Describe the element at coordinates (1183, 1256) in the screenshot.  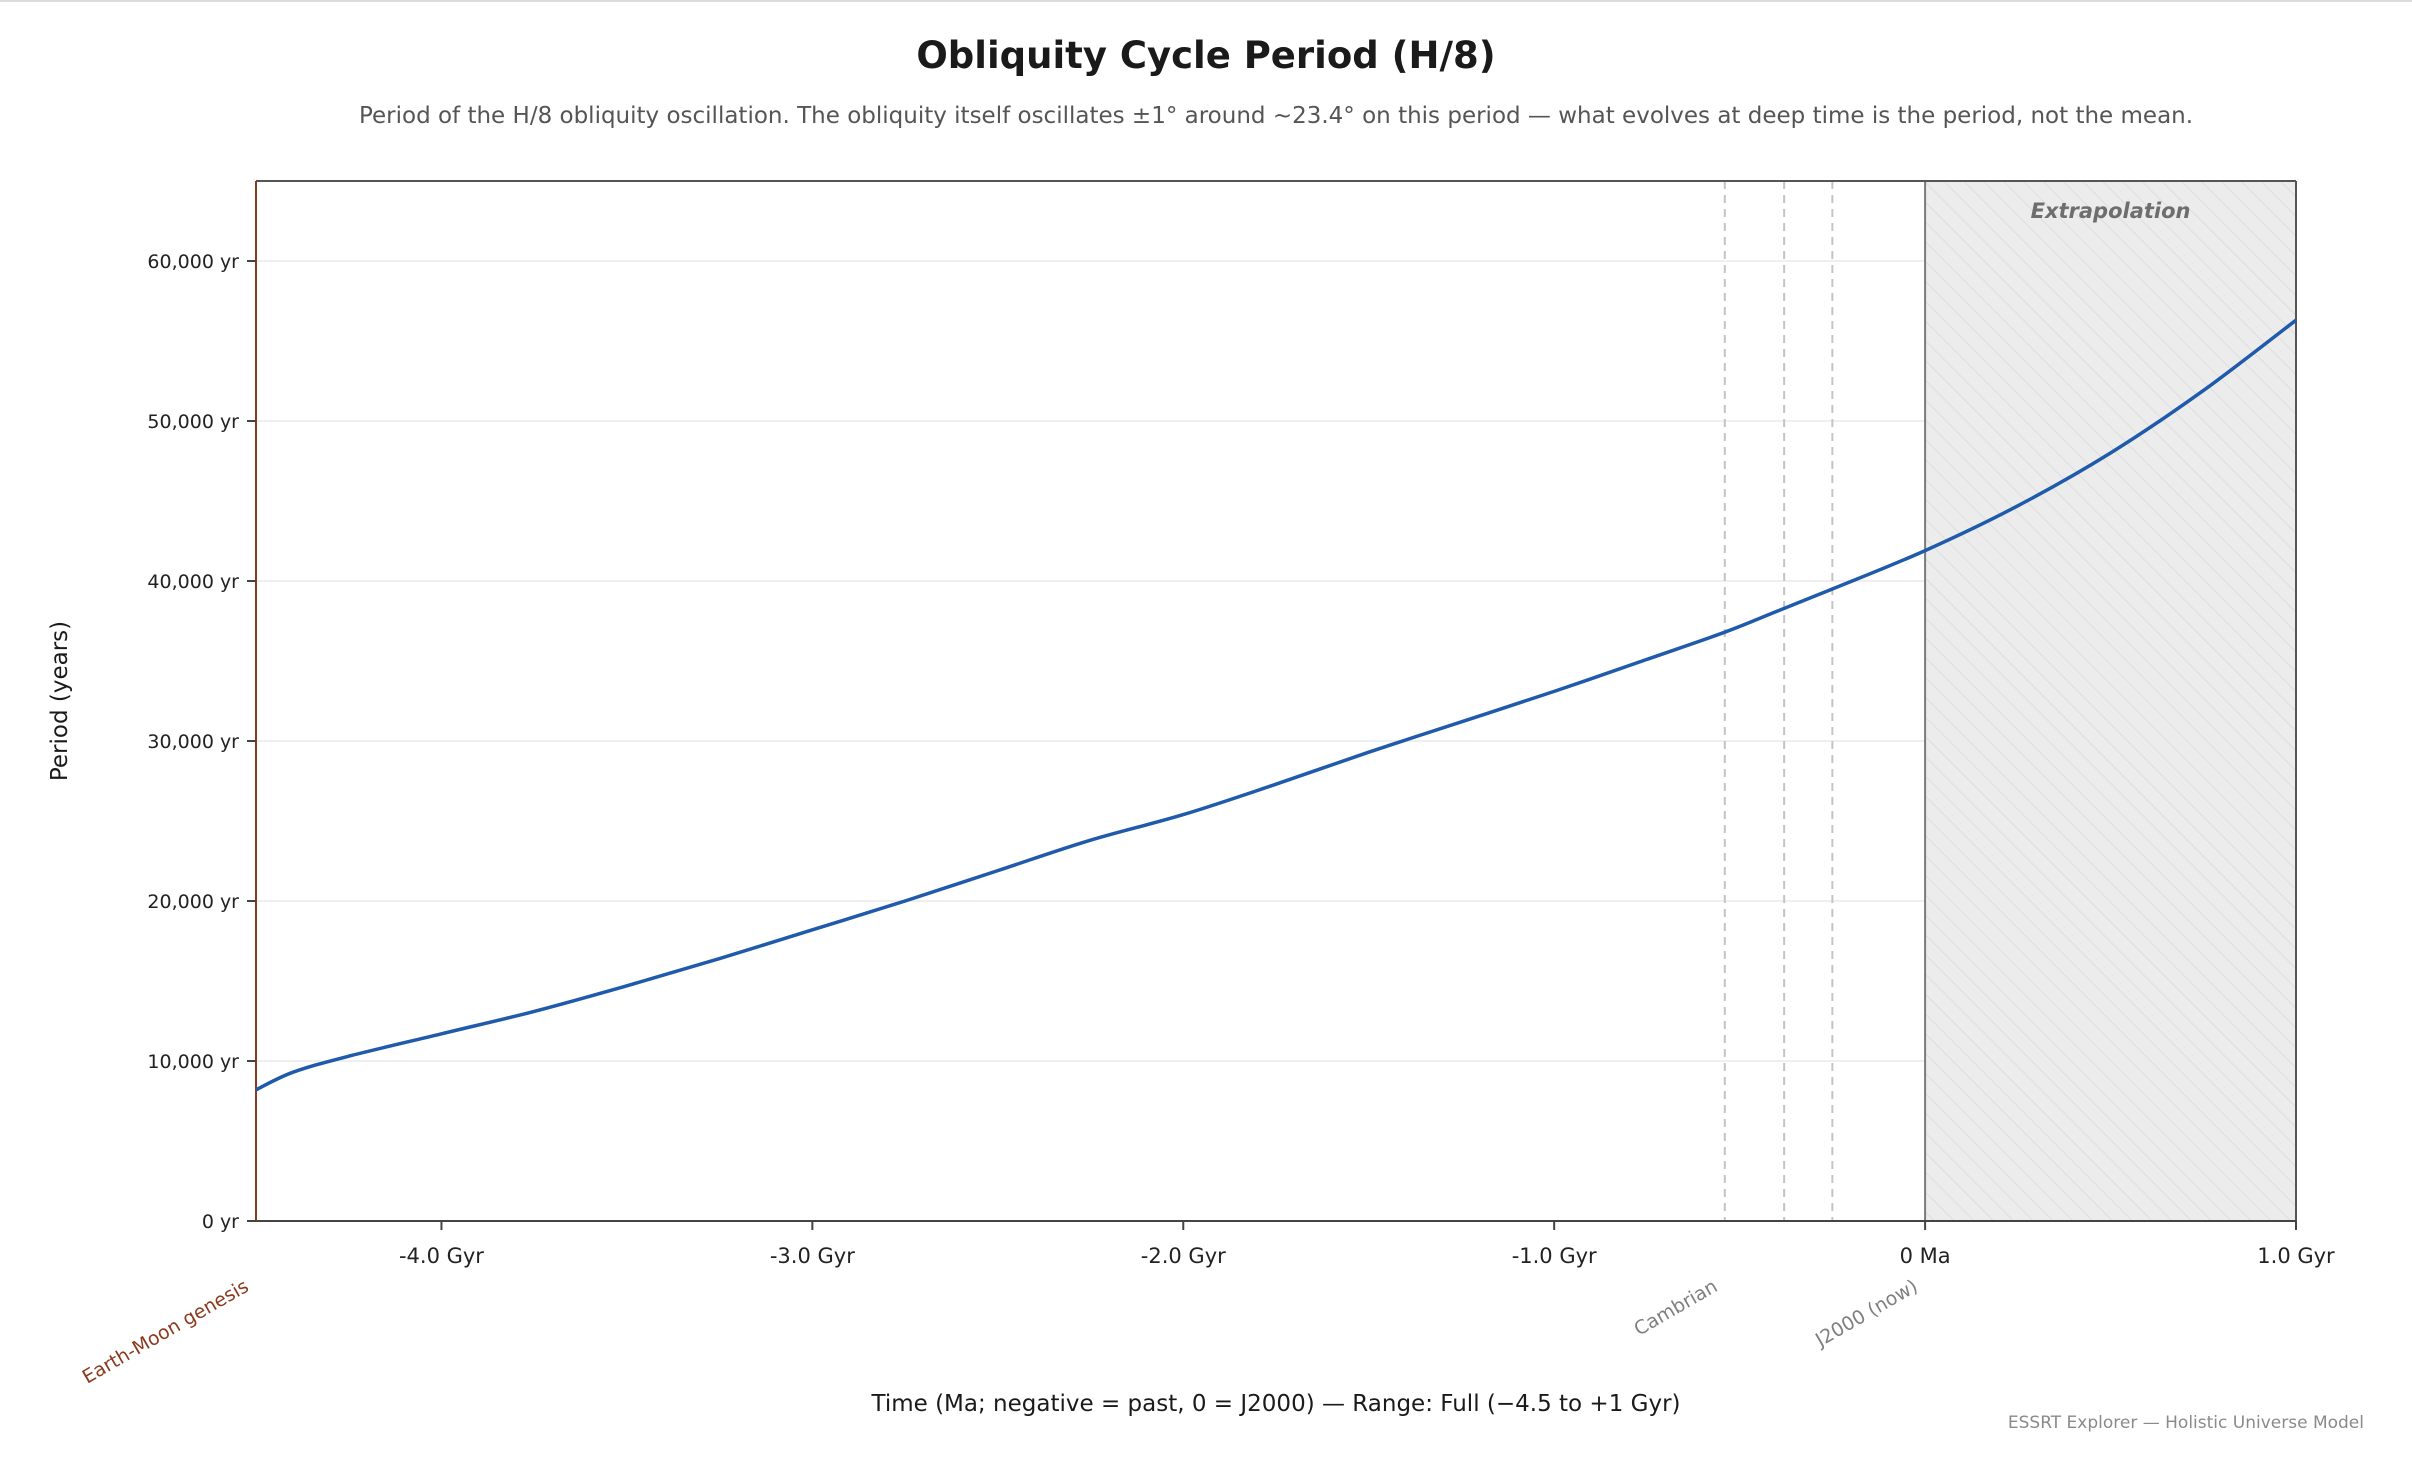
I see `x-tick-label: -2.0 Gyr` at that location.